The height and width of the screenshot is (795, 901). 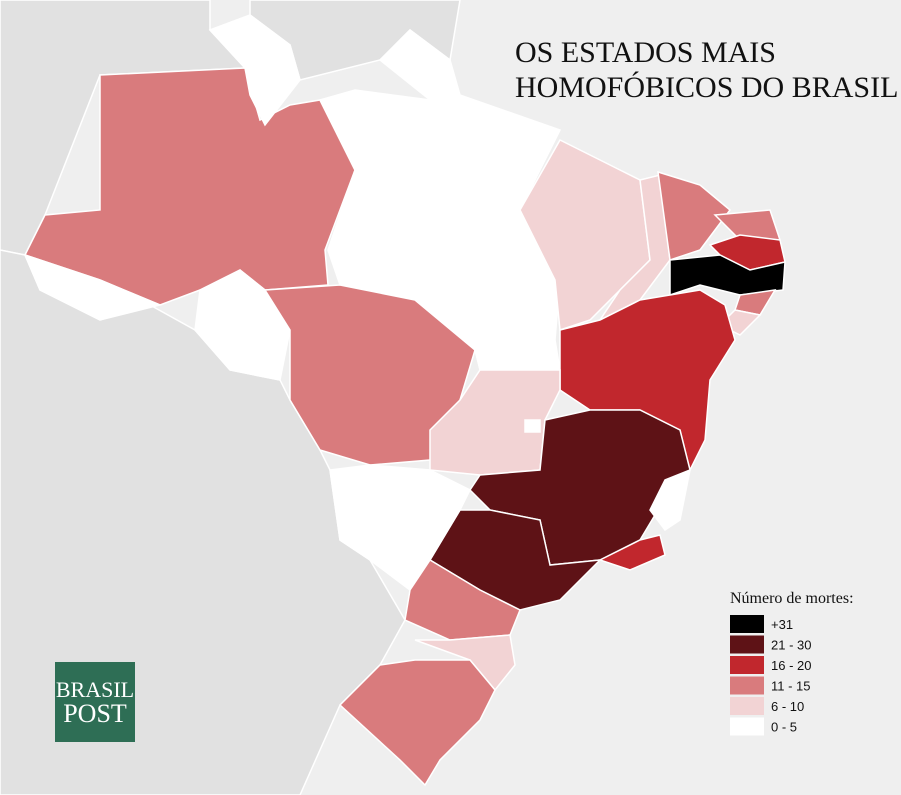 What do you see at coordinates (791, 686) in the screenshot?
I see `legend-label: 11 - 15` at bounding box center [791, 686].